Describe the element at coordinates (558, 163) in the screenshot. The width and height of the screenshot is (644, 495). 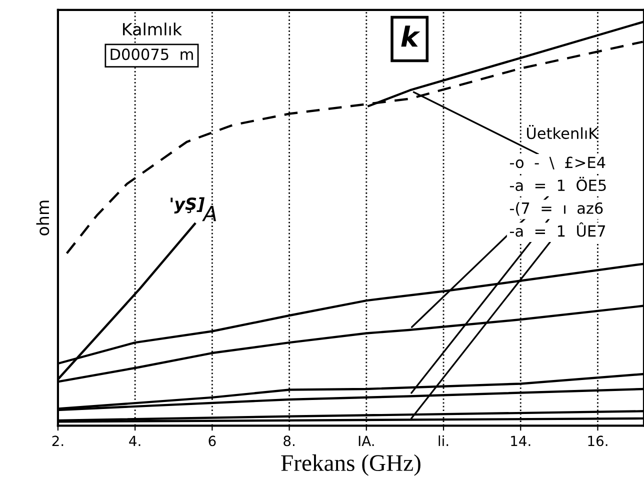
I see `annotation: -o - \ £>E4` at that location.